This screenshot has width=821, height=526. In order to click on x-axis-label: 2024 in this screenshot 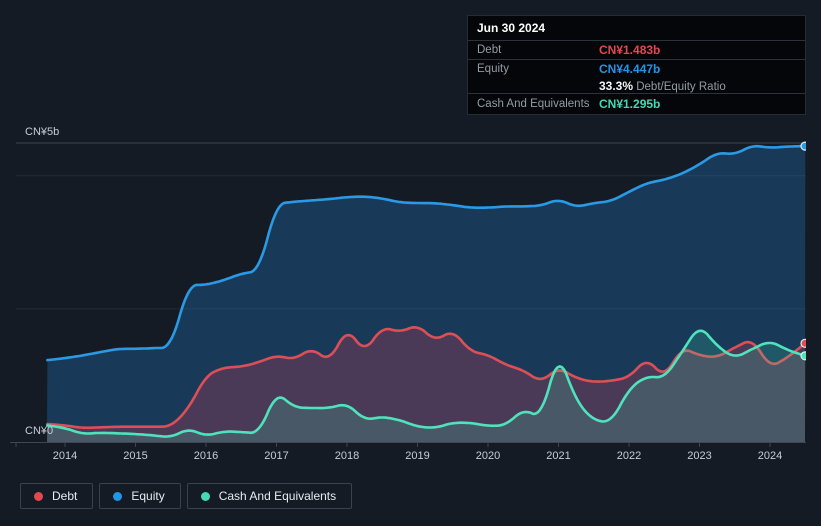, I will do `click(770, 456)`.